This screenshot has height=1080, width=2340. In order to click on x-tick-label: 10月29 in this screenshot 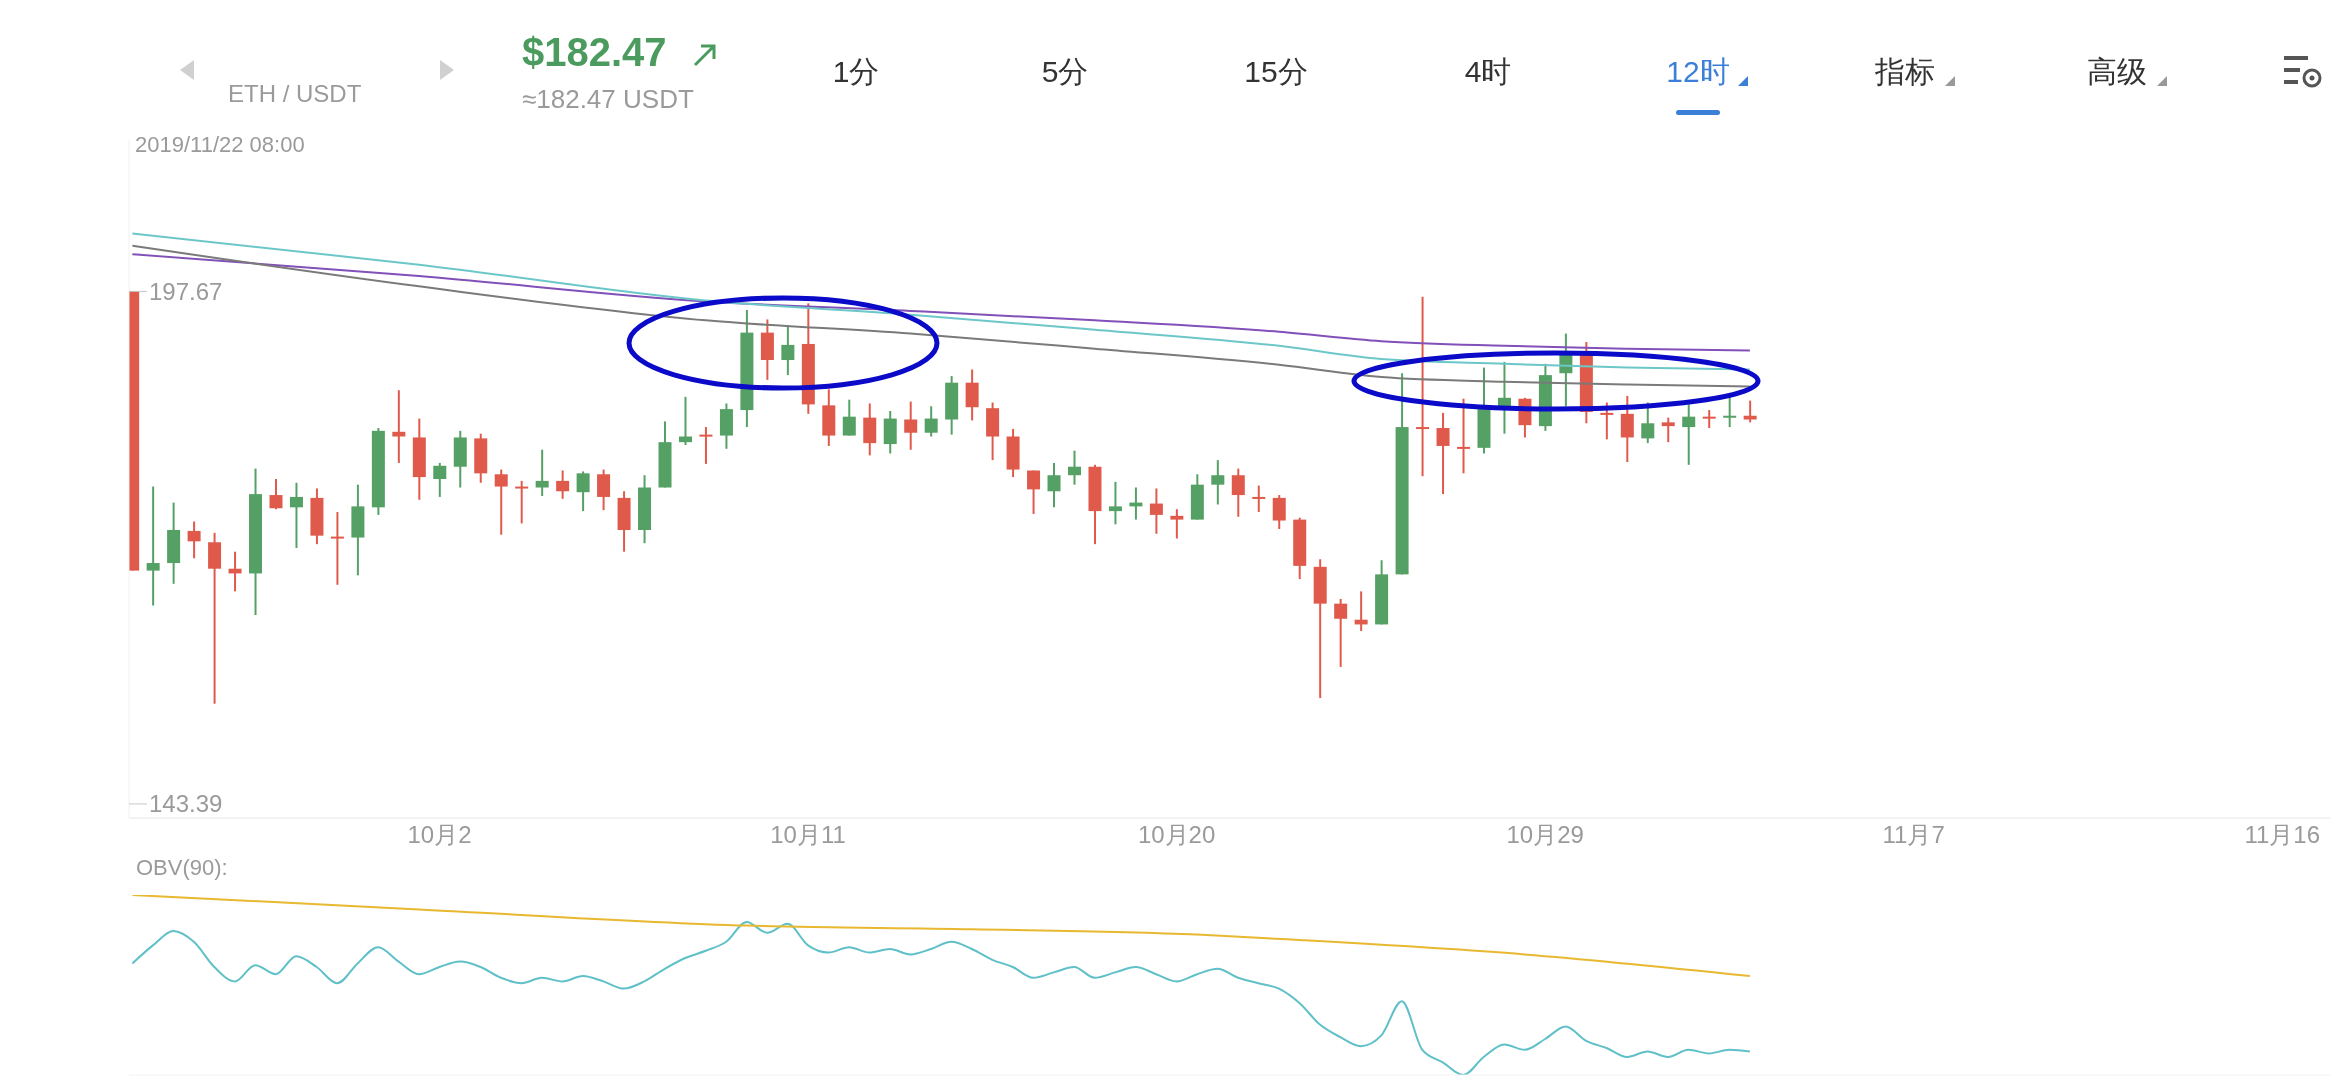, I will do `click(1545, 835)`.